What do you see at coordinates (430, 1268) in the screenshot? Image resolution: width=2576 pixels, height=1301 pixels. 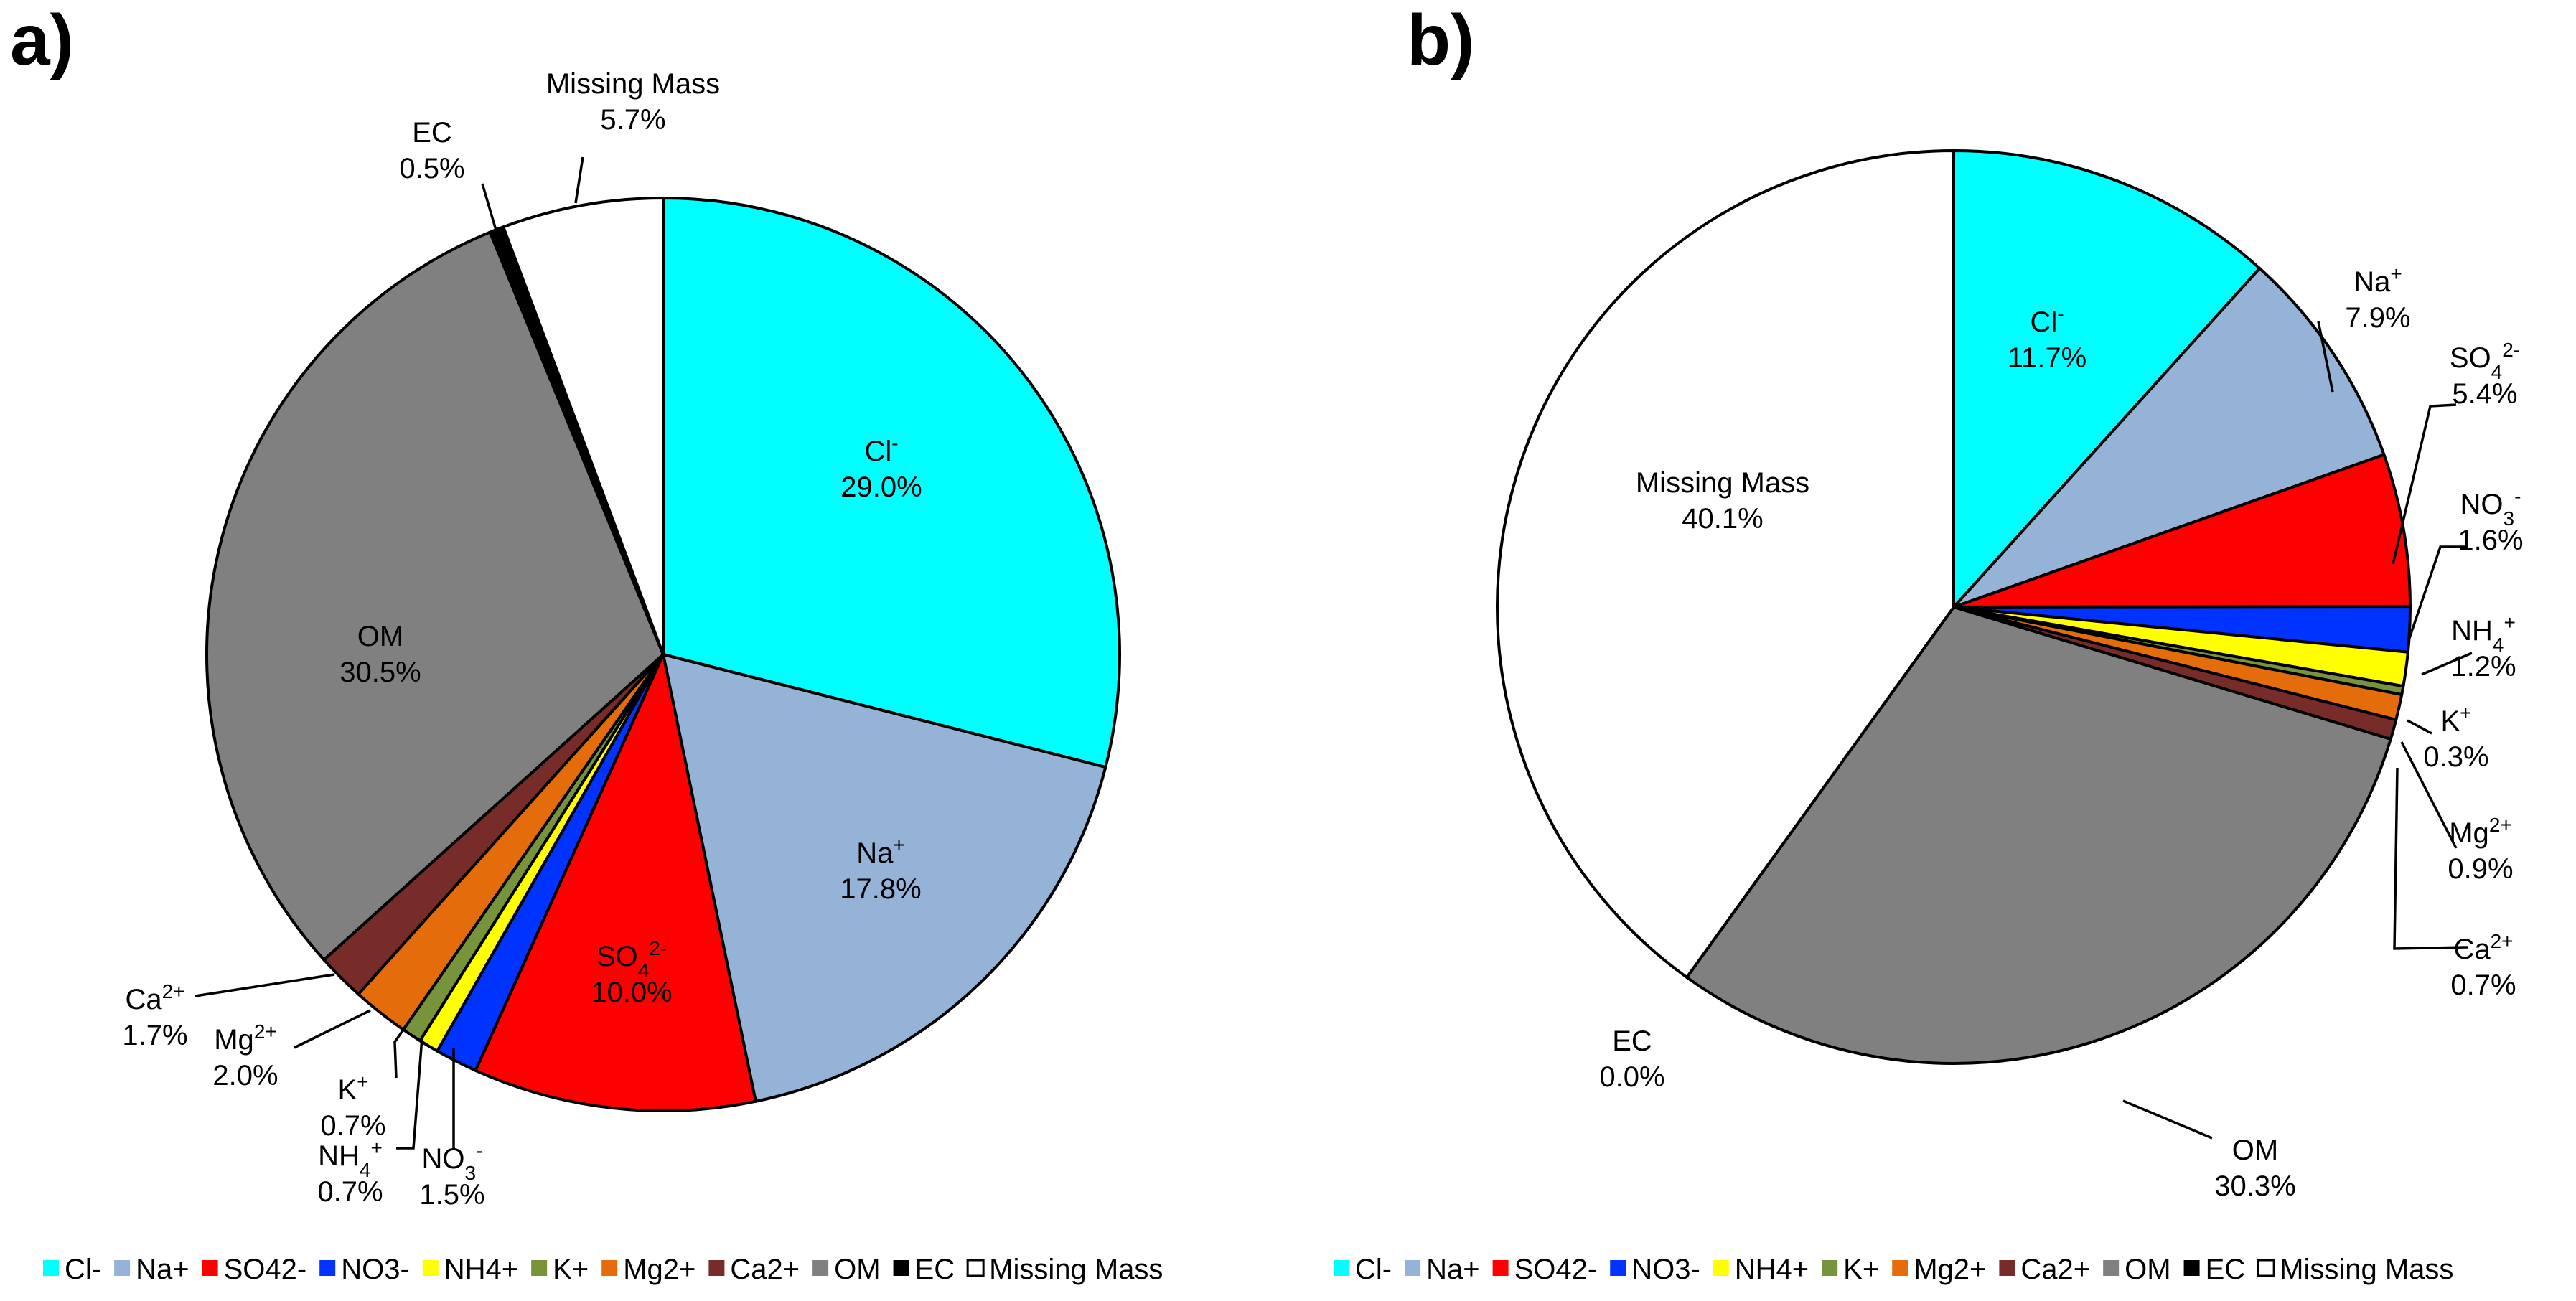 I see `legend-a-nh4-swatch` at bounding box center [430, 1268].